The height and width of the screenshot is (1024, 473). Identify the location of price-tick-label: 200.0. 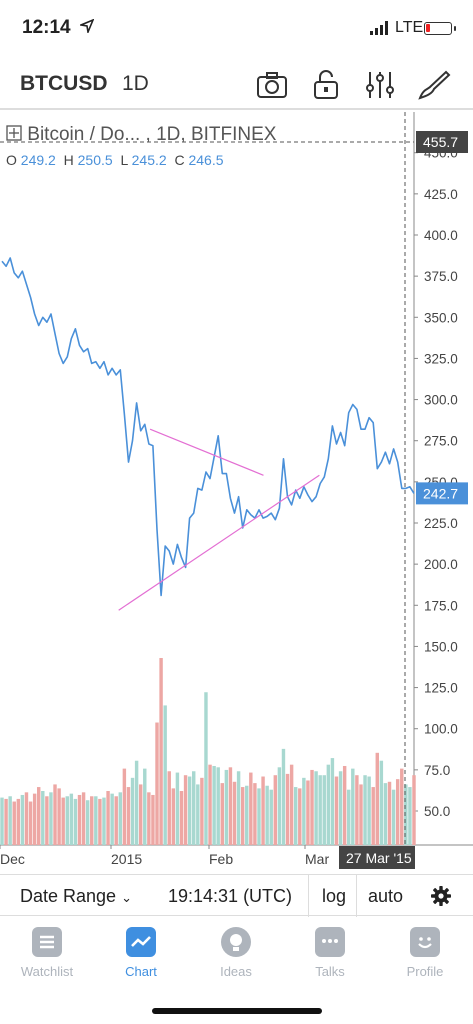
(441, 564).